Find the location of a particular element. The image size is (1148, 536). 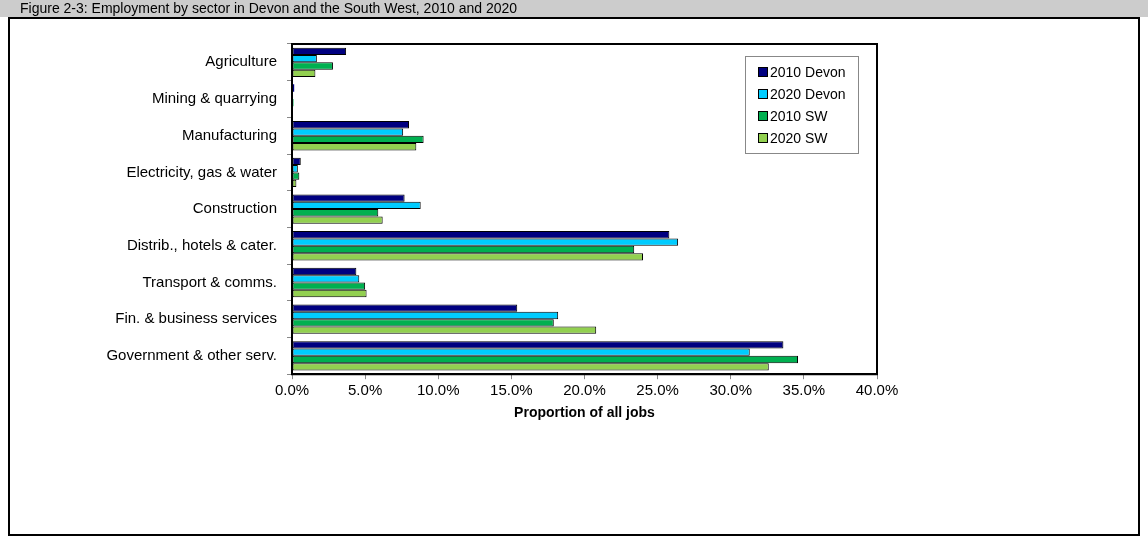

y-tick-label: Transport & comms. is located at coordinates (209, 281).